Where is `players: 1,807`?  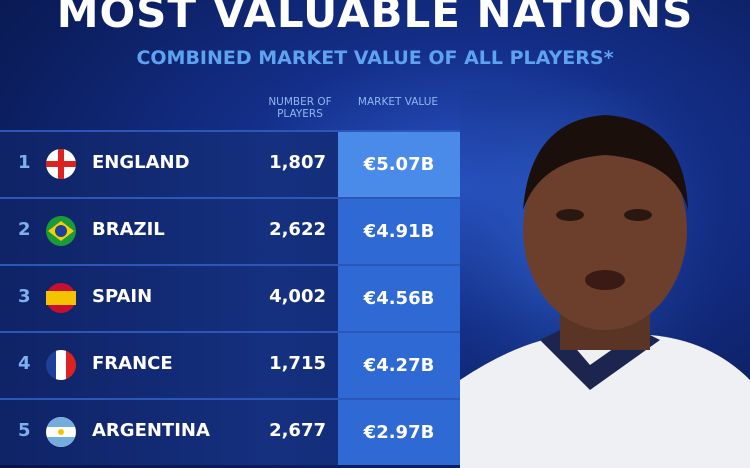
players: 1,807 is located at coordinates (297, 162).